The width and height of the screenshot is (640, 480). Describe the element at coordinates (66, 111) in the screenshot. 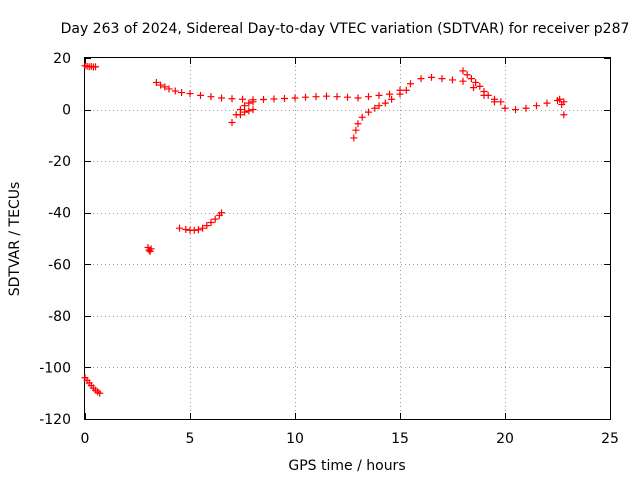

I see `y-tick-label: 0` at that location.